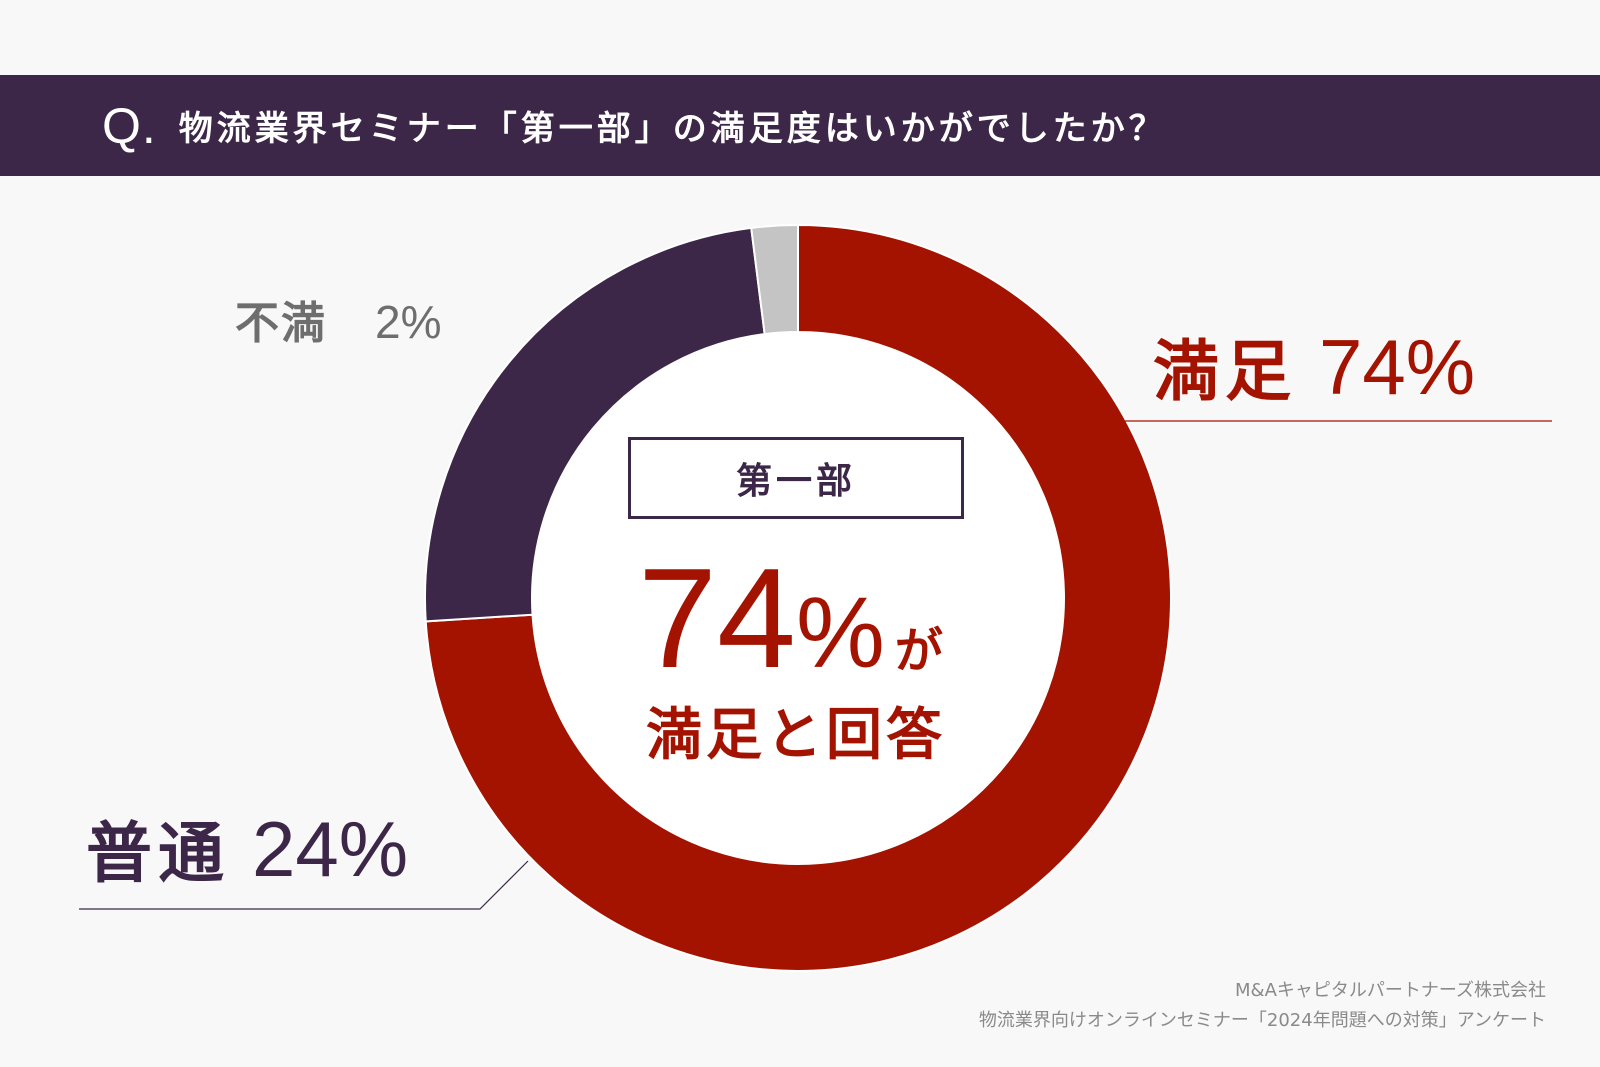 This screenshot has height=1067, width=1600. I want to click on question-text: 物流業界セミナー「第一部」の満足度はいかがでしたか？, so click(672, 129).